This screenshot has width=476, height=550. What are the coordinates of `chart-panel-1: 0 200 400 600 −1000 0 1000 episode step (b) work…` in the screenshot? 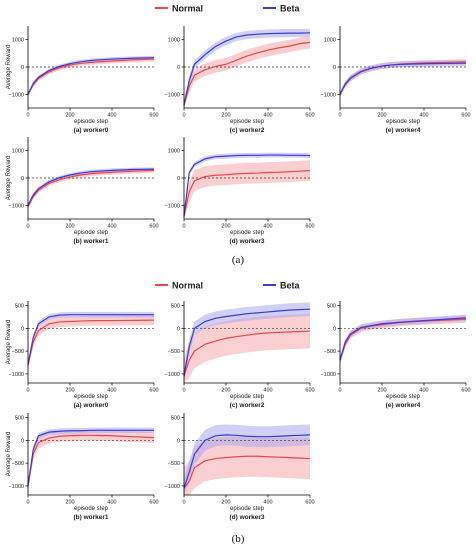 It's located at (82, 191).